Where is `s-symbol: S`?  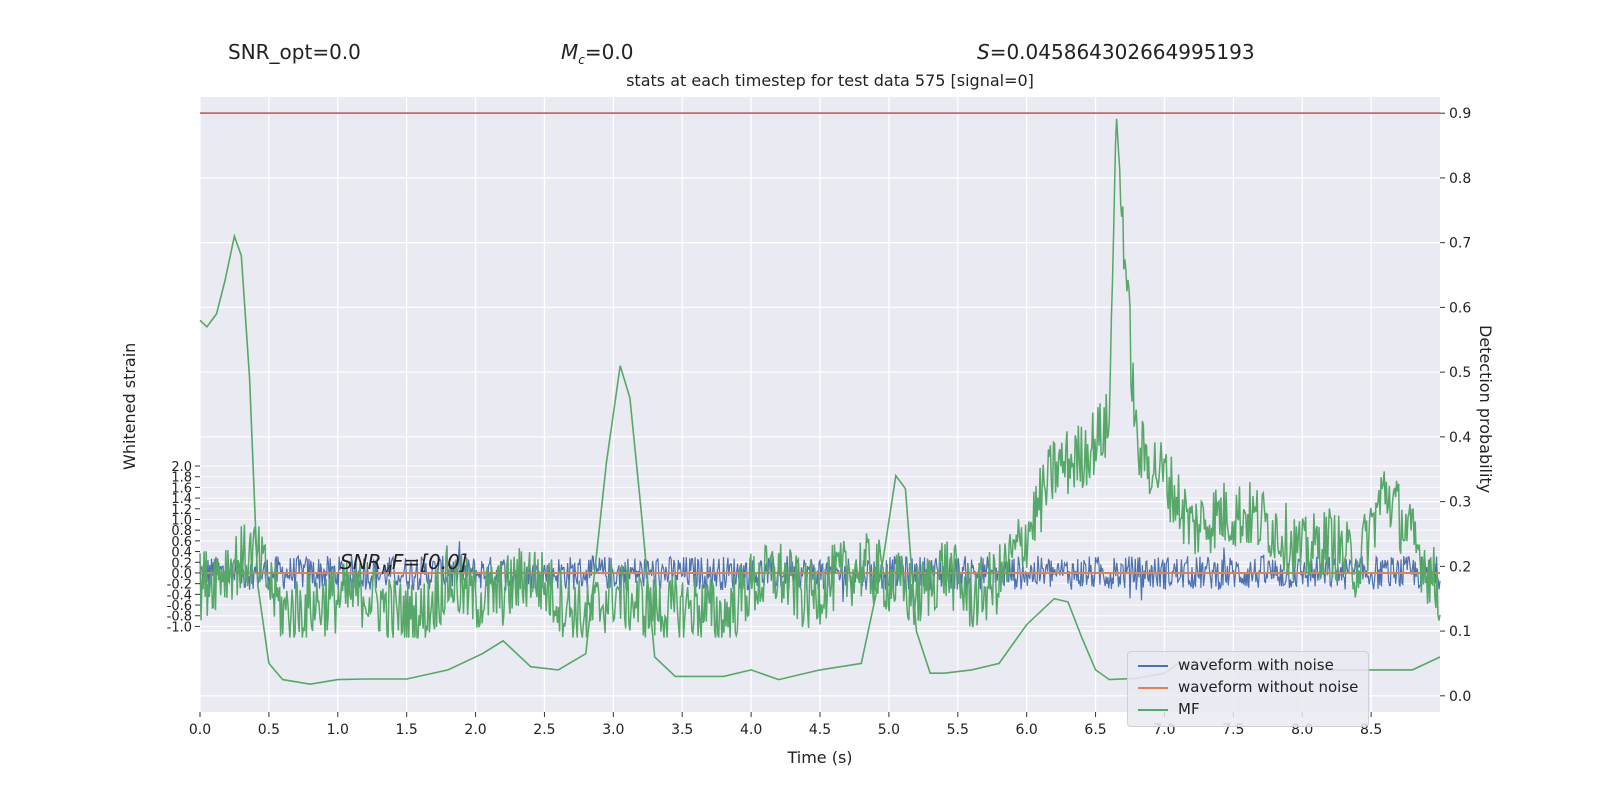
s-symbol: S is located at coordinates (983, 52).